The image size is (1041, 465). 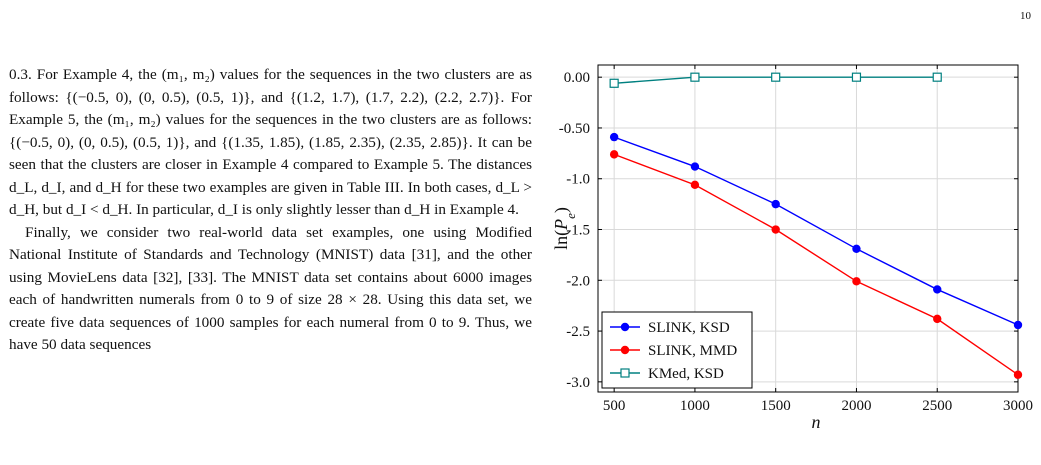 What do you see at coordinates (1018, 406) in the screenshot?
I see `x-tick-label: 3000` at bounding box center [1018, 406].